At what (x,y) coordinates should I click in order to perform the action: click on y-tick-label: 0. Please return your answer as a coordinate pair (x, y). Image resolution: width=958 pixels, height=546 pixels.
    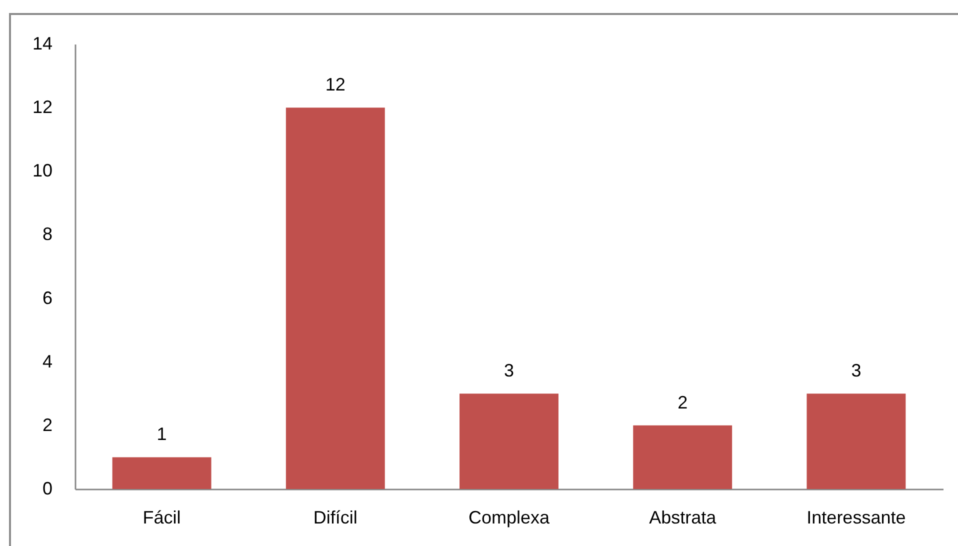
    Looking at the image, I should click on (47, 488).